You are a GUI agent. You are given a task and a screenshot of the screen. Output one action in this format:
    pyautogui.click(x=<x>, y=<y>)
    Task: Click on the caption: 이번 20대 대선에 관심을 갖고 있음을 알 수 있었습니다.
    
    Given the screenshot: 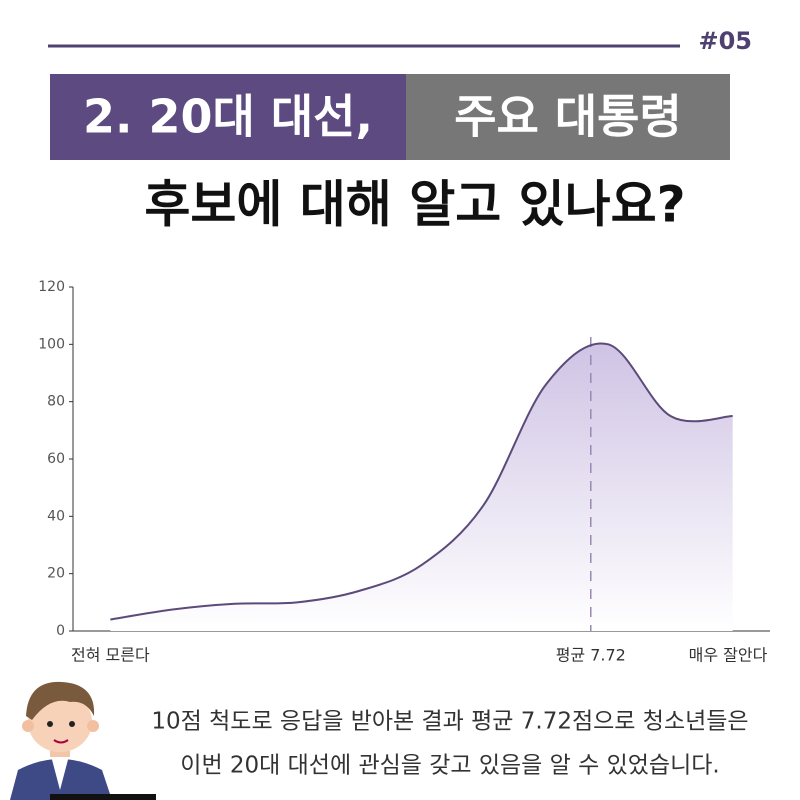 What is the action you would take?
    pyautogui.click(x=449, y=766)
    